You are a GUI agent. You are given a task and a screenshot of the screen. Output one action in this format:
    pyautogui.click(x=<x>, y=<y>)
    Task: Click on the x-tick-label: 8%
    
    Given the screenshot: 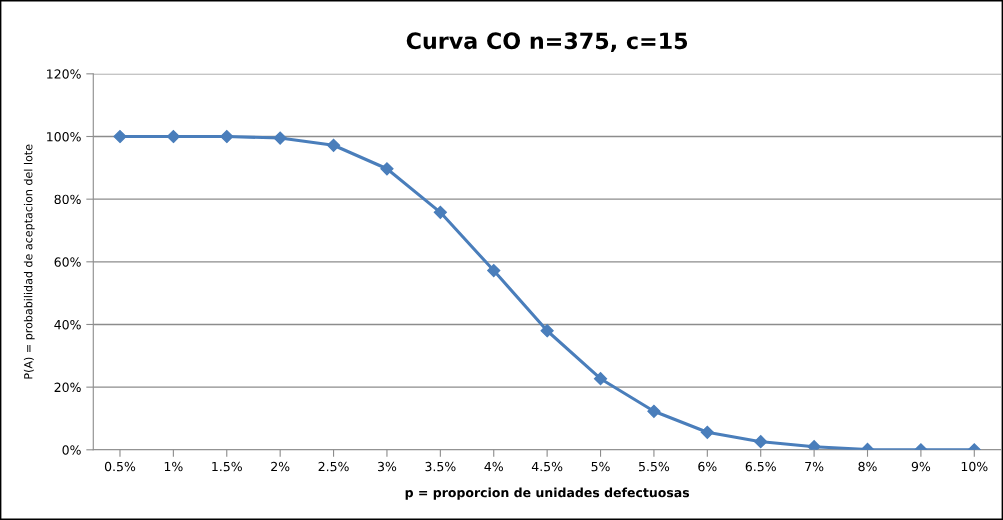 What is the action you would take?
    pyautogui.click(x=867, y=466)
    